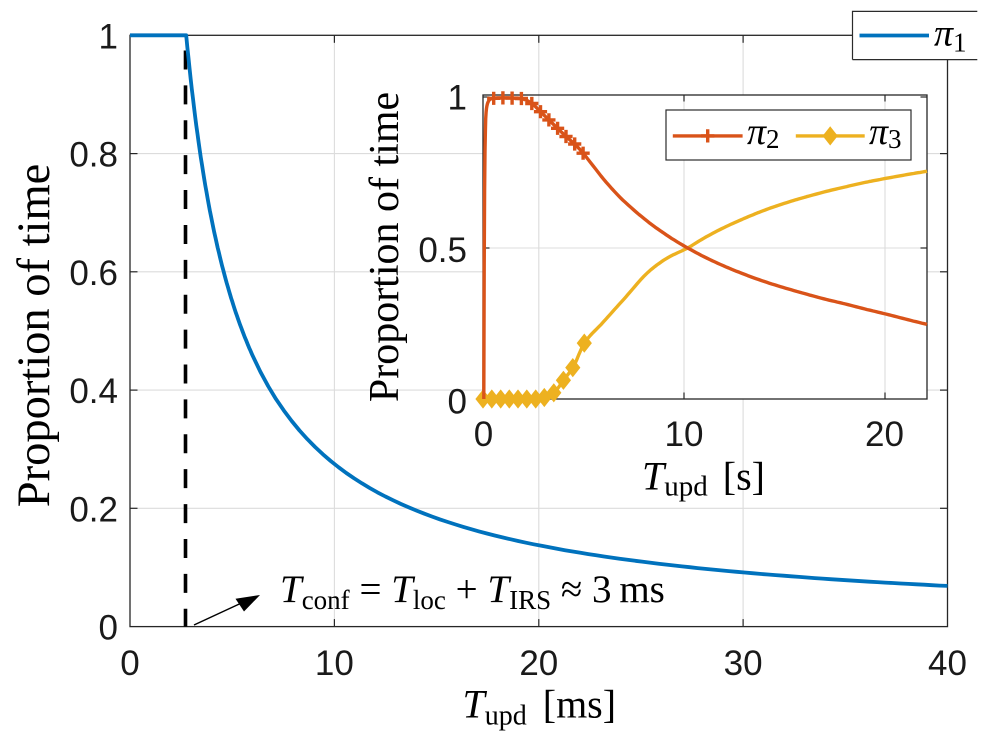 The width and height of the screenshot is (992, 742). I want to click on svg-text: 30, so click(743, 663).